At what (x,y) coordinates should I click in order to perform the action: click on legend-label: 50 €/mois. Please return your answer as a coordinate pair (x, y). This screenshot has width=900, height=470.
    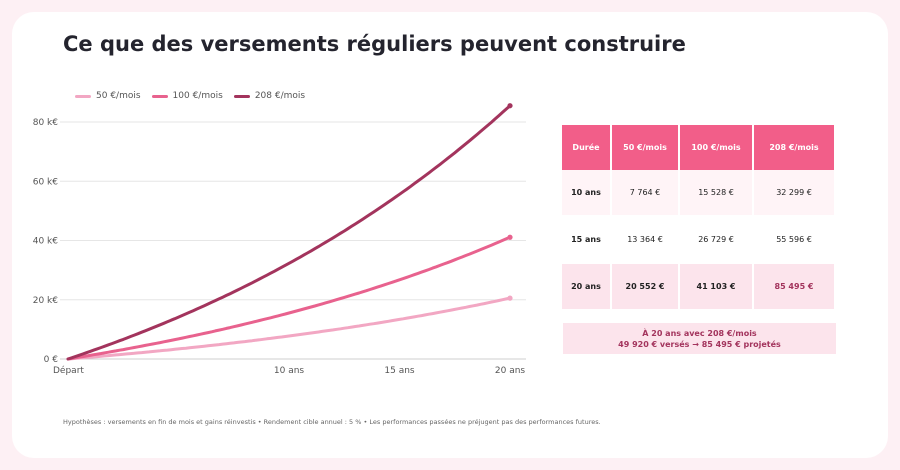
    Looking at the image, I should click on (118, 96).